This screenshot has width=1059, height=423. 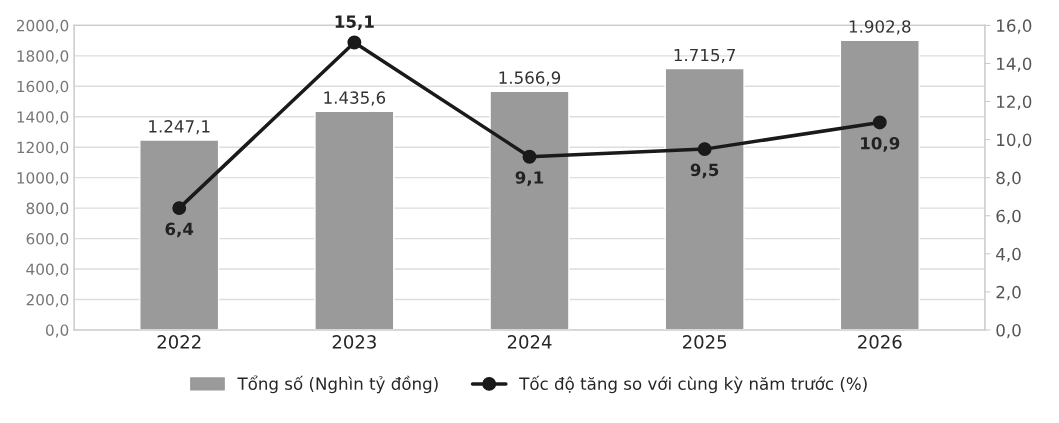 I want to click on y-tick-label: 1200,0, so click(x=43, y=148).